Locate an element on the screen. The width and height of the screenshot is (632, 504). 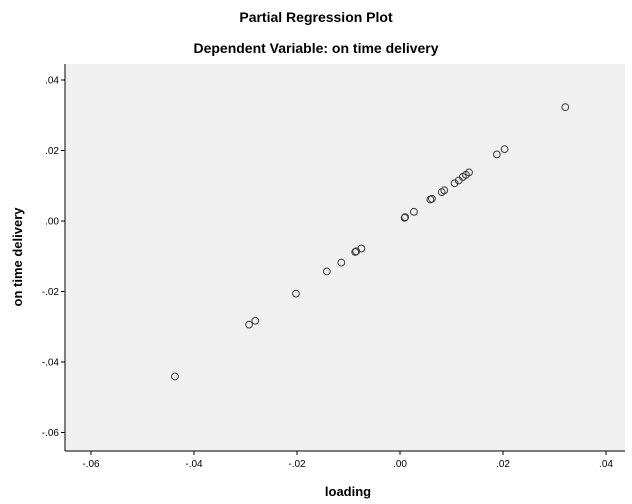
y-tick-label: .04 is located at coordinates (52, 81).